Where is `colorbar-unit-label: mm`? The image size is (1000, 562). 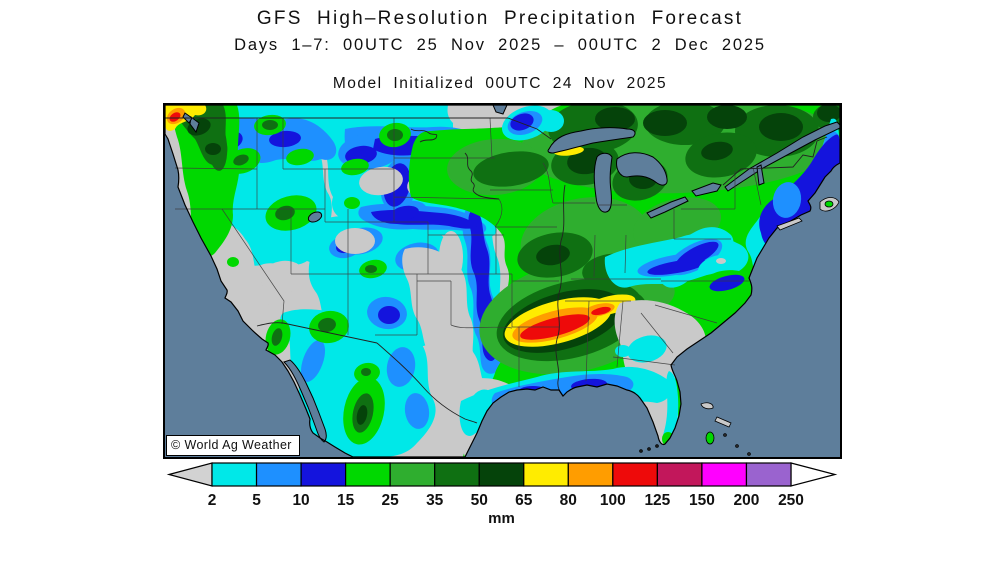 colorbar-unit-label: mm is located at coordinates (501, 518).